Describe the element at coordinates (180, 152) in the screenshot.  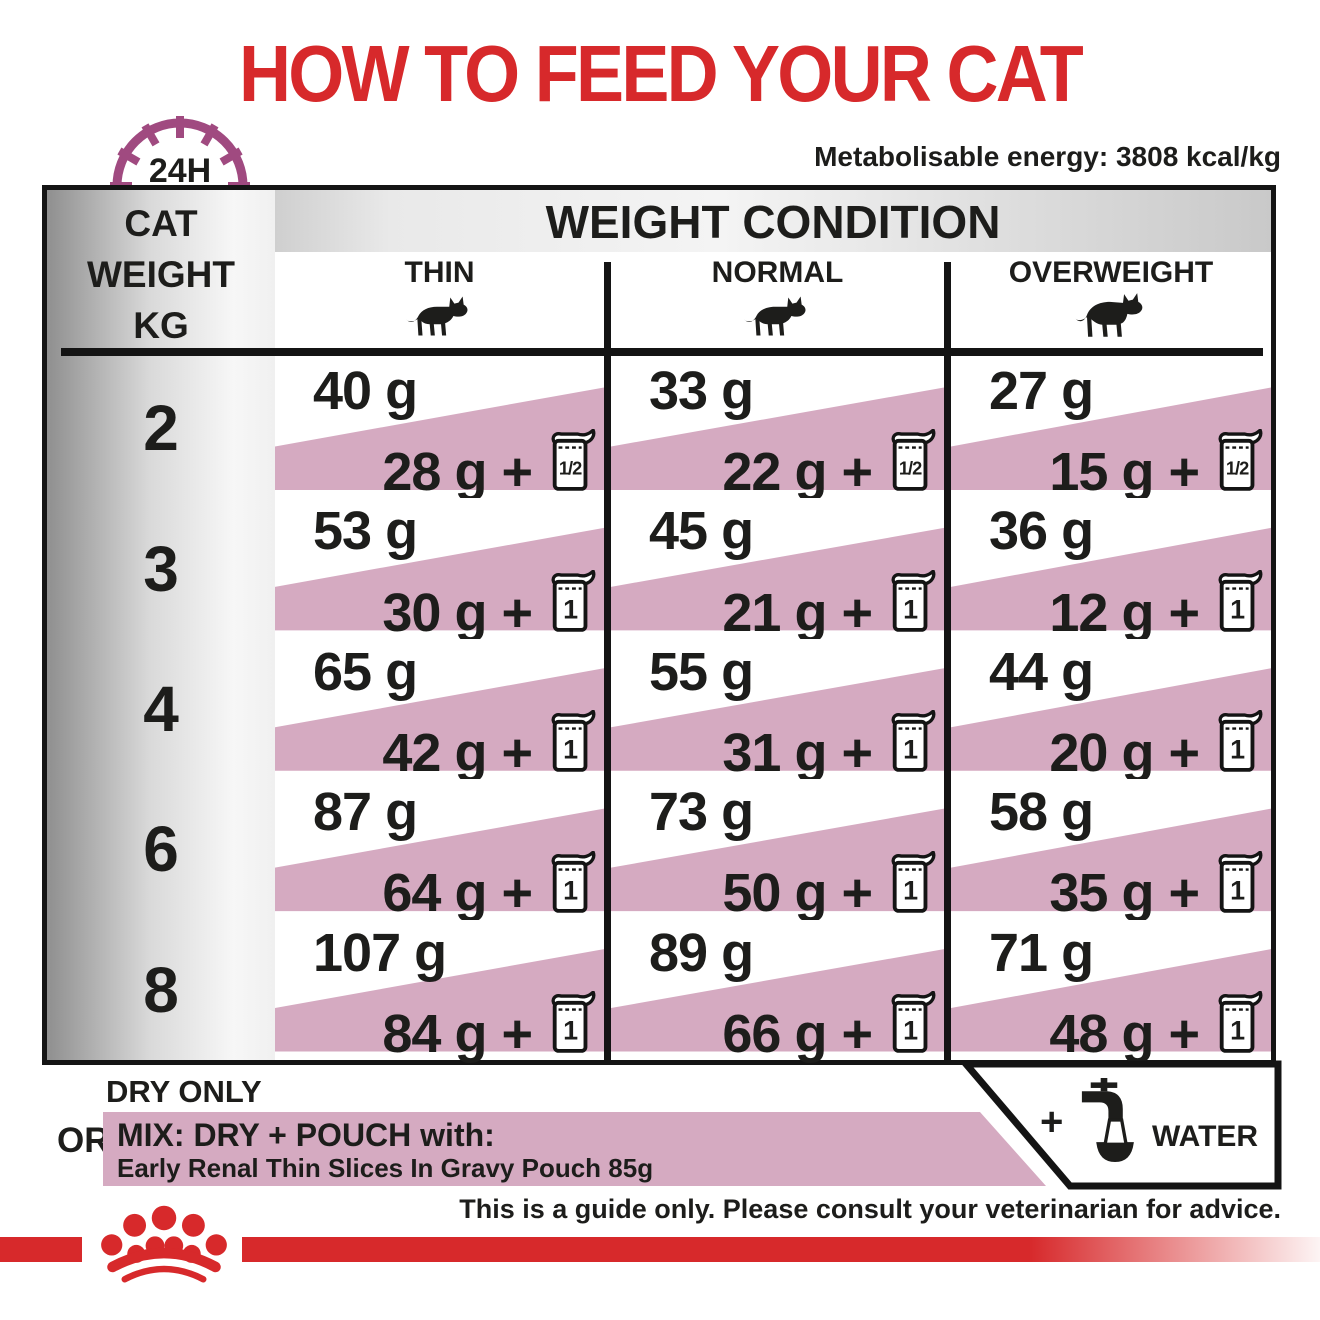
I see `24h-clock-icon: 24H` at that location.